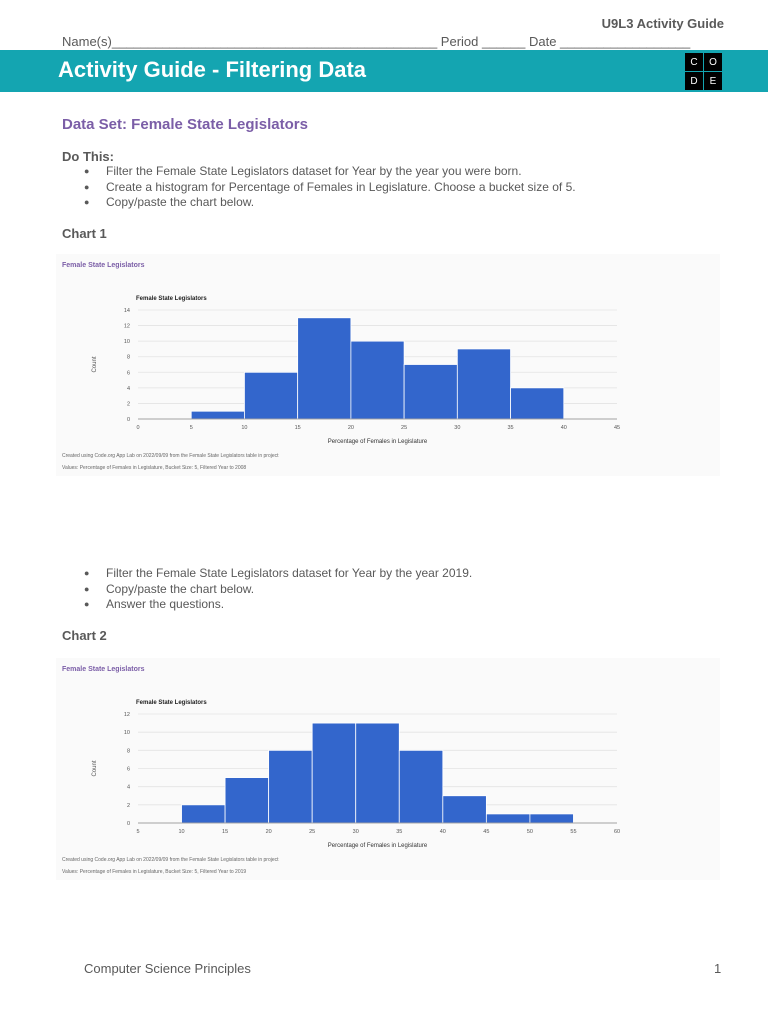 The width and height of the screenshot is (768, 1024). I want to click on title-banner, so click(384, 71).